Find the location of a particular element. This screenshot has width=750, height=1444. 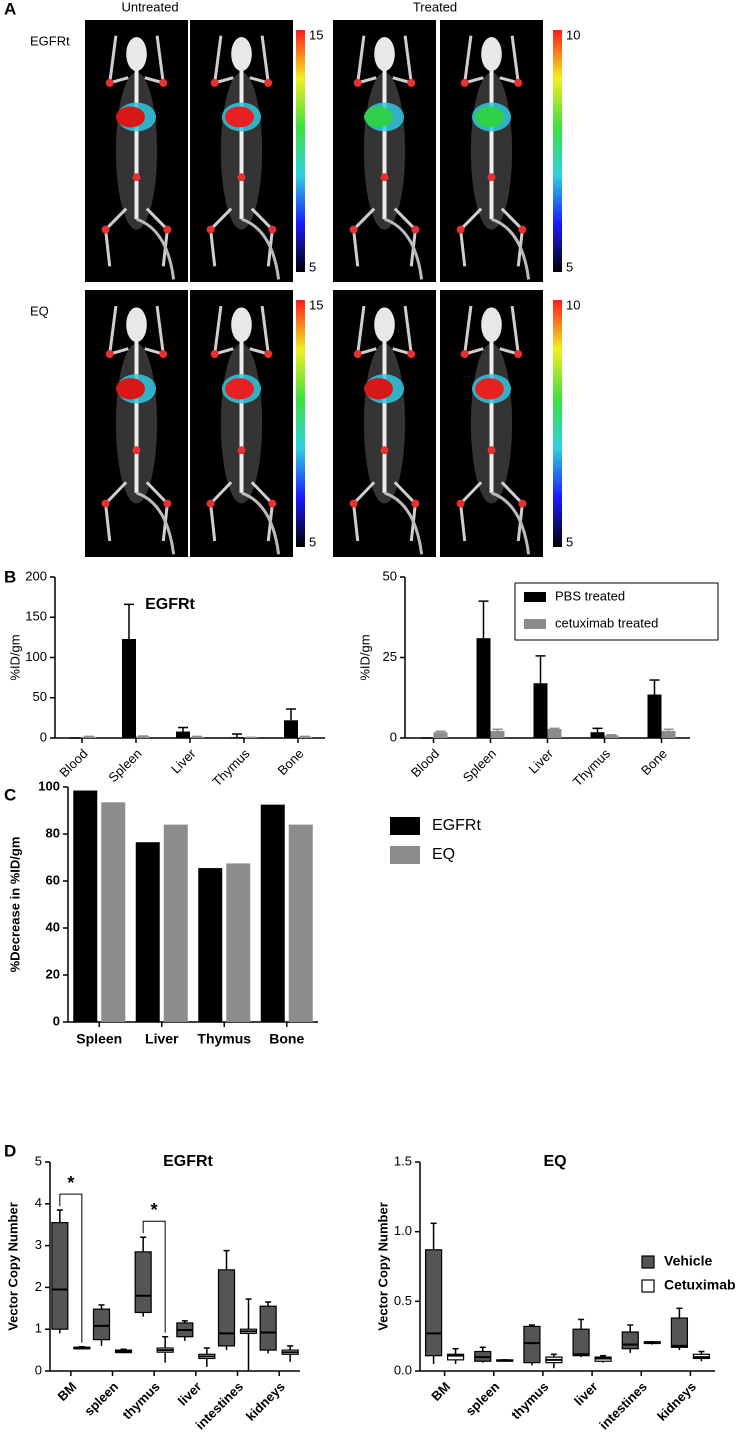

x-tick-label: spleen is located at coordinates (483, 1399).